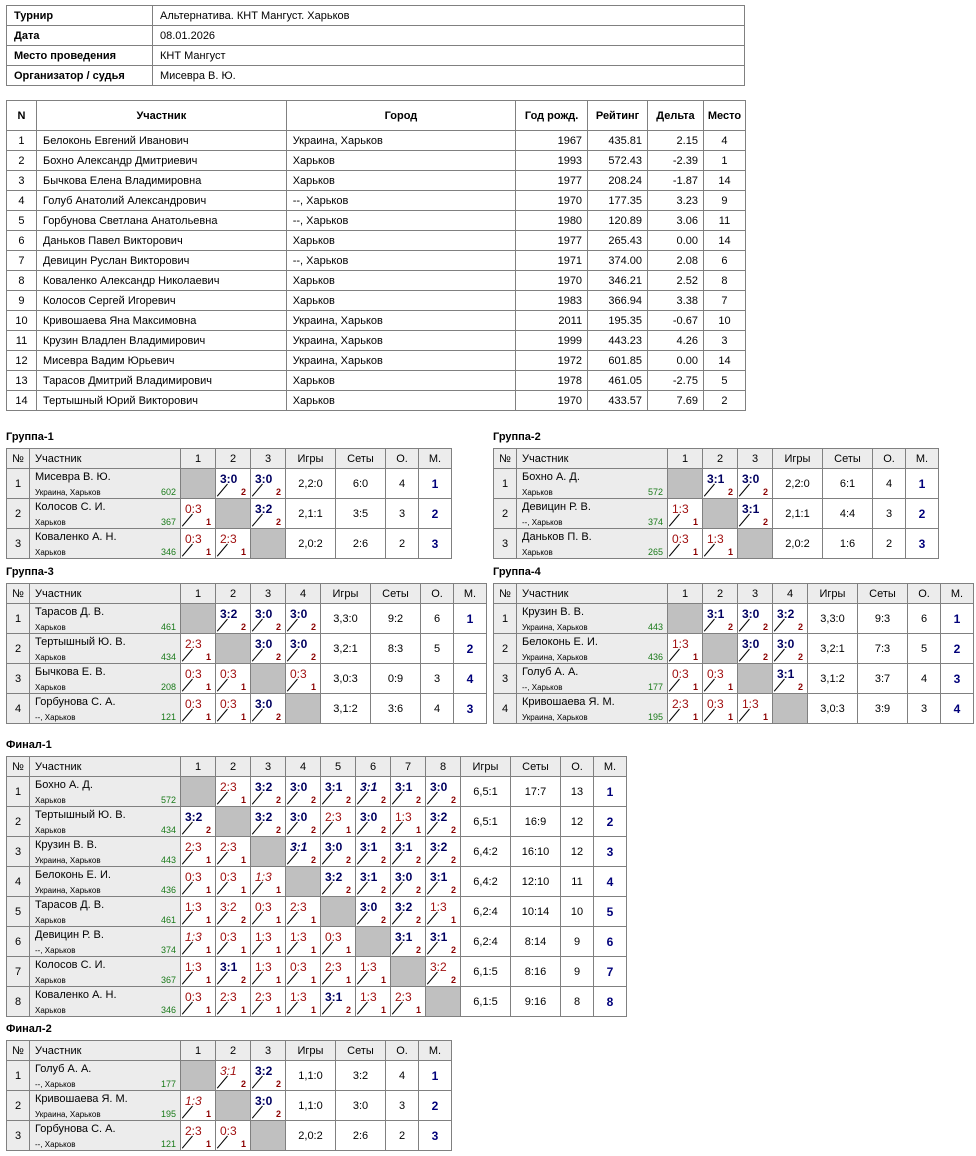  Describe the element at coordinates (577, 941) in the screenshot. I see `points-cell: 9` at that location.